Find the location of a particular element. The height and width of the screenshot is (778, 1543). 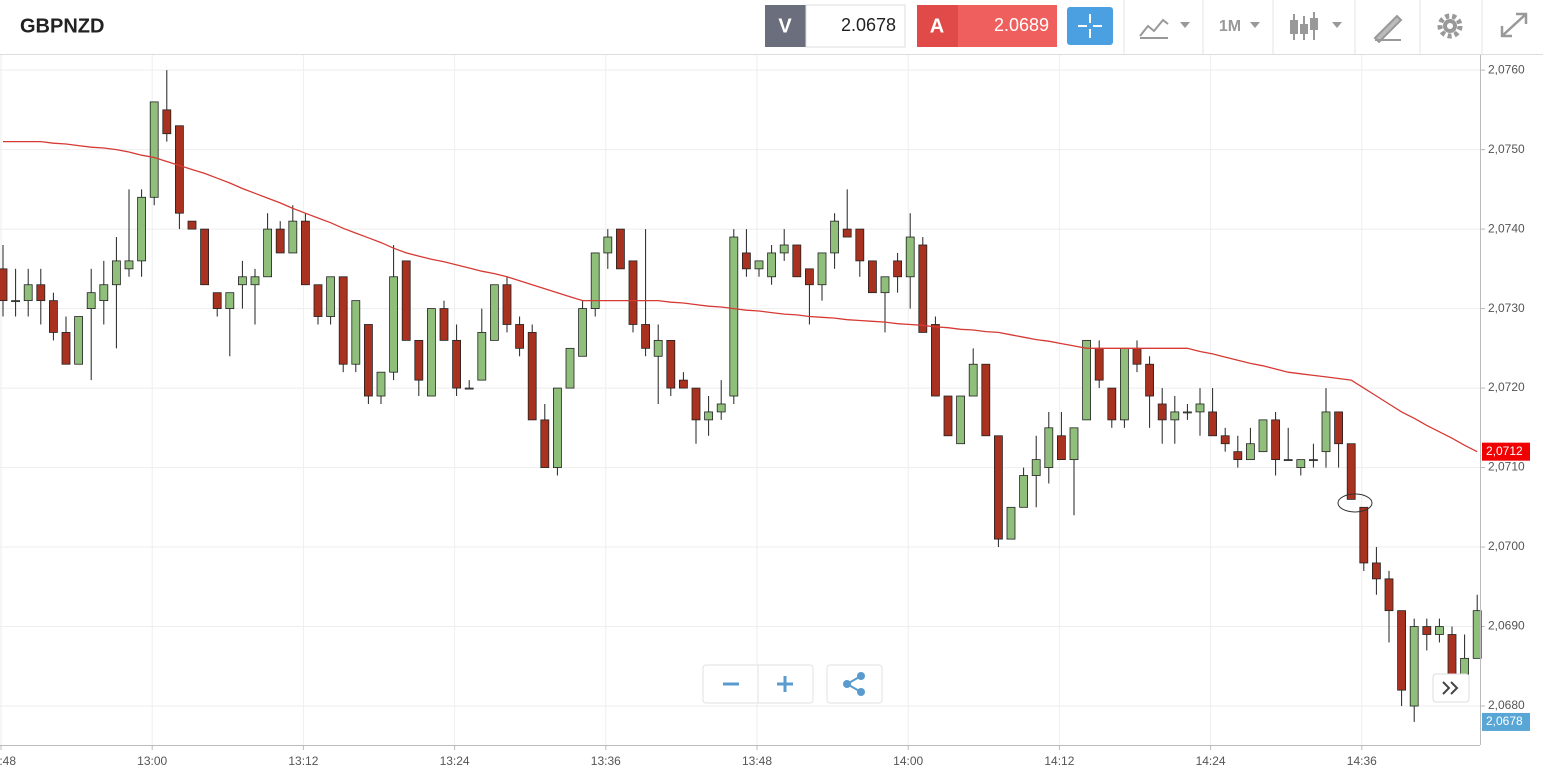

y-tick-label: 2,0710 is located at coordinates (1506, 467).